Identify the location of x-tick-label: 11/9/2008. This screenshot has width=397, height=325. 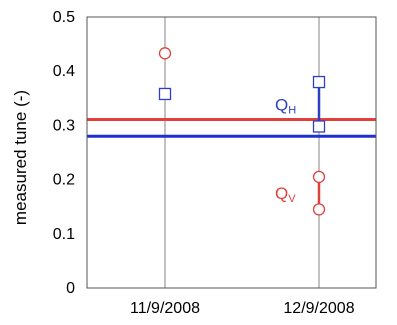
(165, 308).